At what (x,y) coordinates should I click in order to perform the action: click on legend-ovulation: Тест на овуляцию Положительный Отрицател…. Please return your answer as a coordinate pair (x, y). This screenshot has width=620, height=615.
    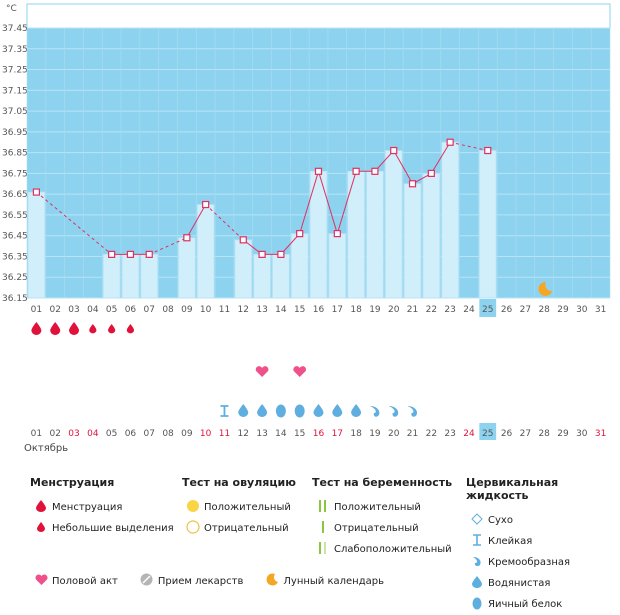
    Looking at the image, I should click on (239, 507).